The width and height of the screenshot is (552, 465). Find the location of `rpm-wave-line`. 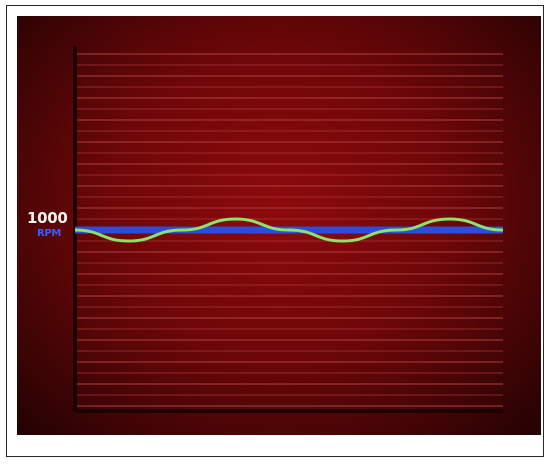

rpm-wave-line is located at coordinates (289, 230).